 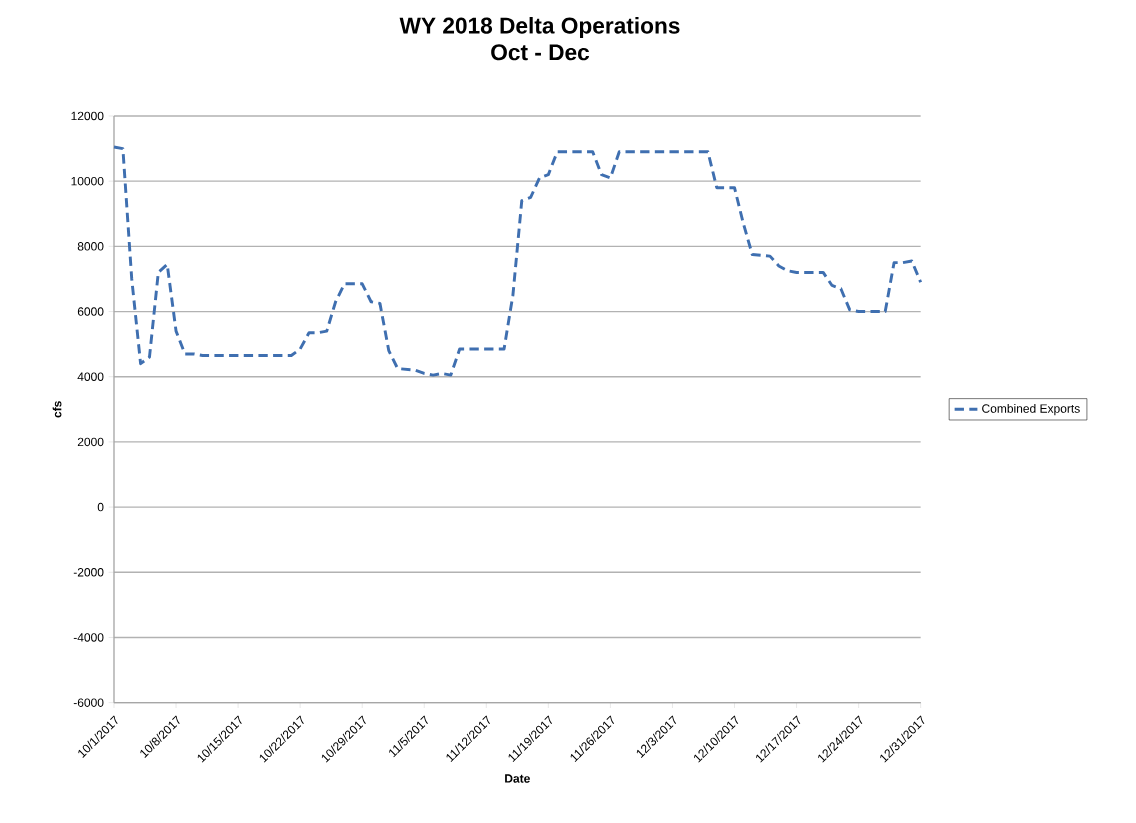 What do you see at coordinates (88, 637) in the screenshot?
I see `y-tick-label: -4000` at bounding box center [88, 637].